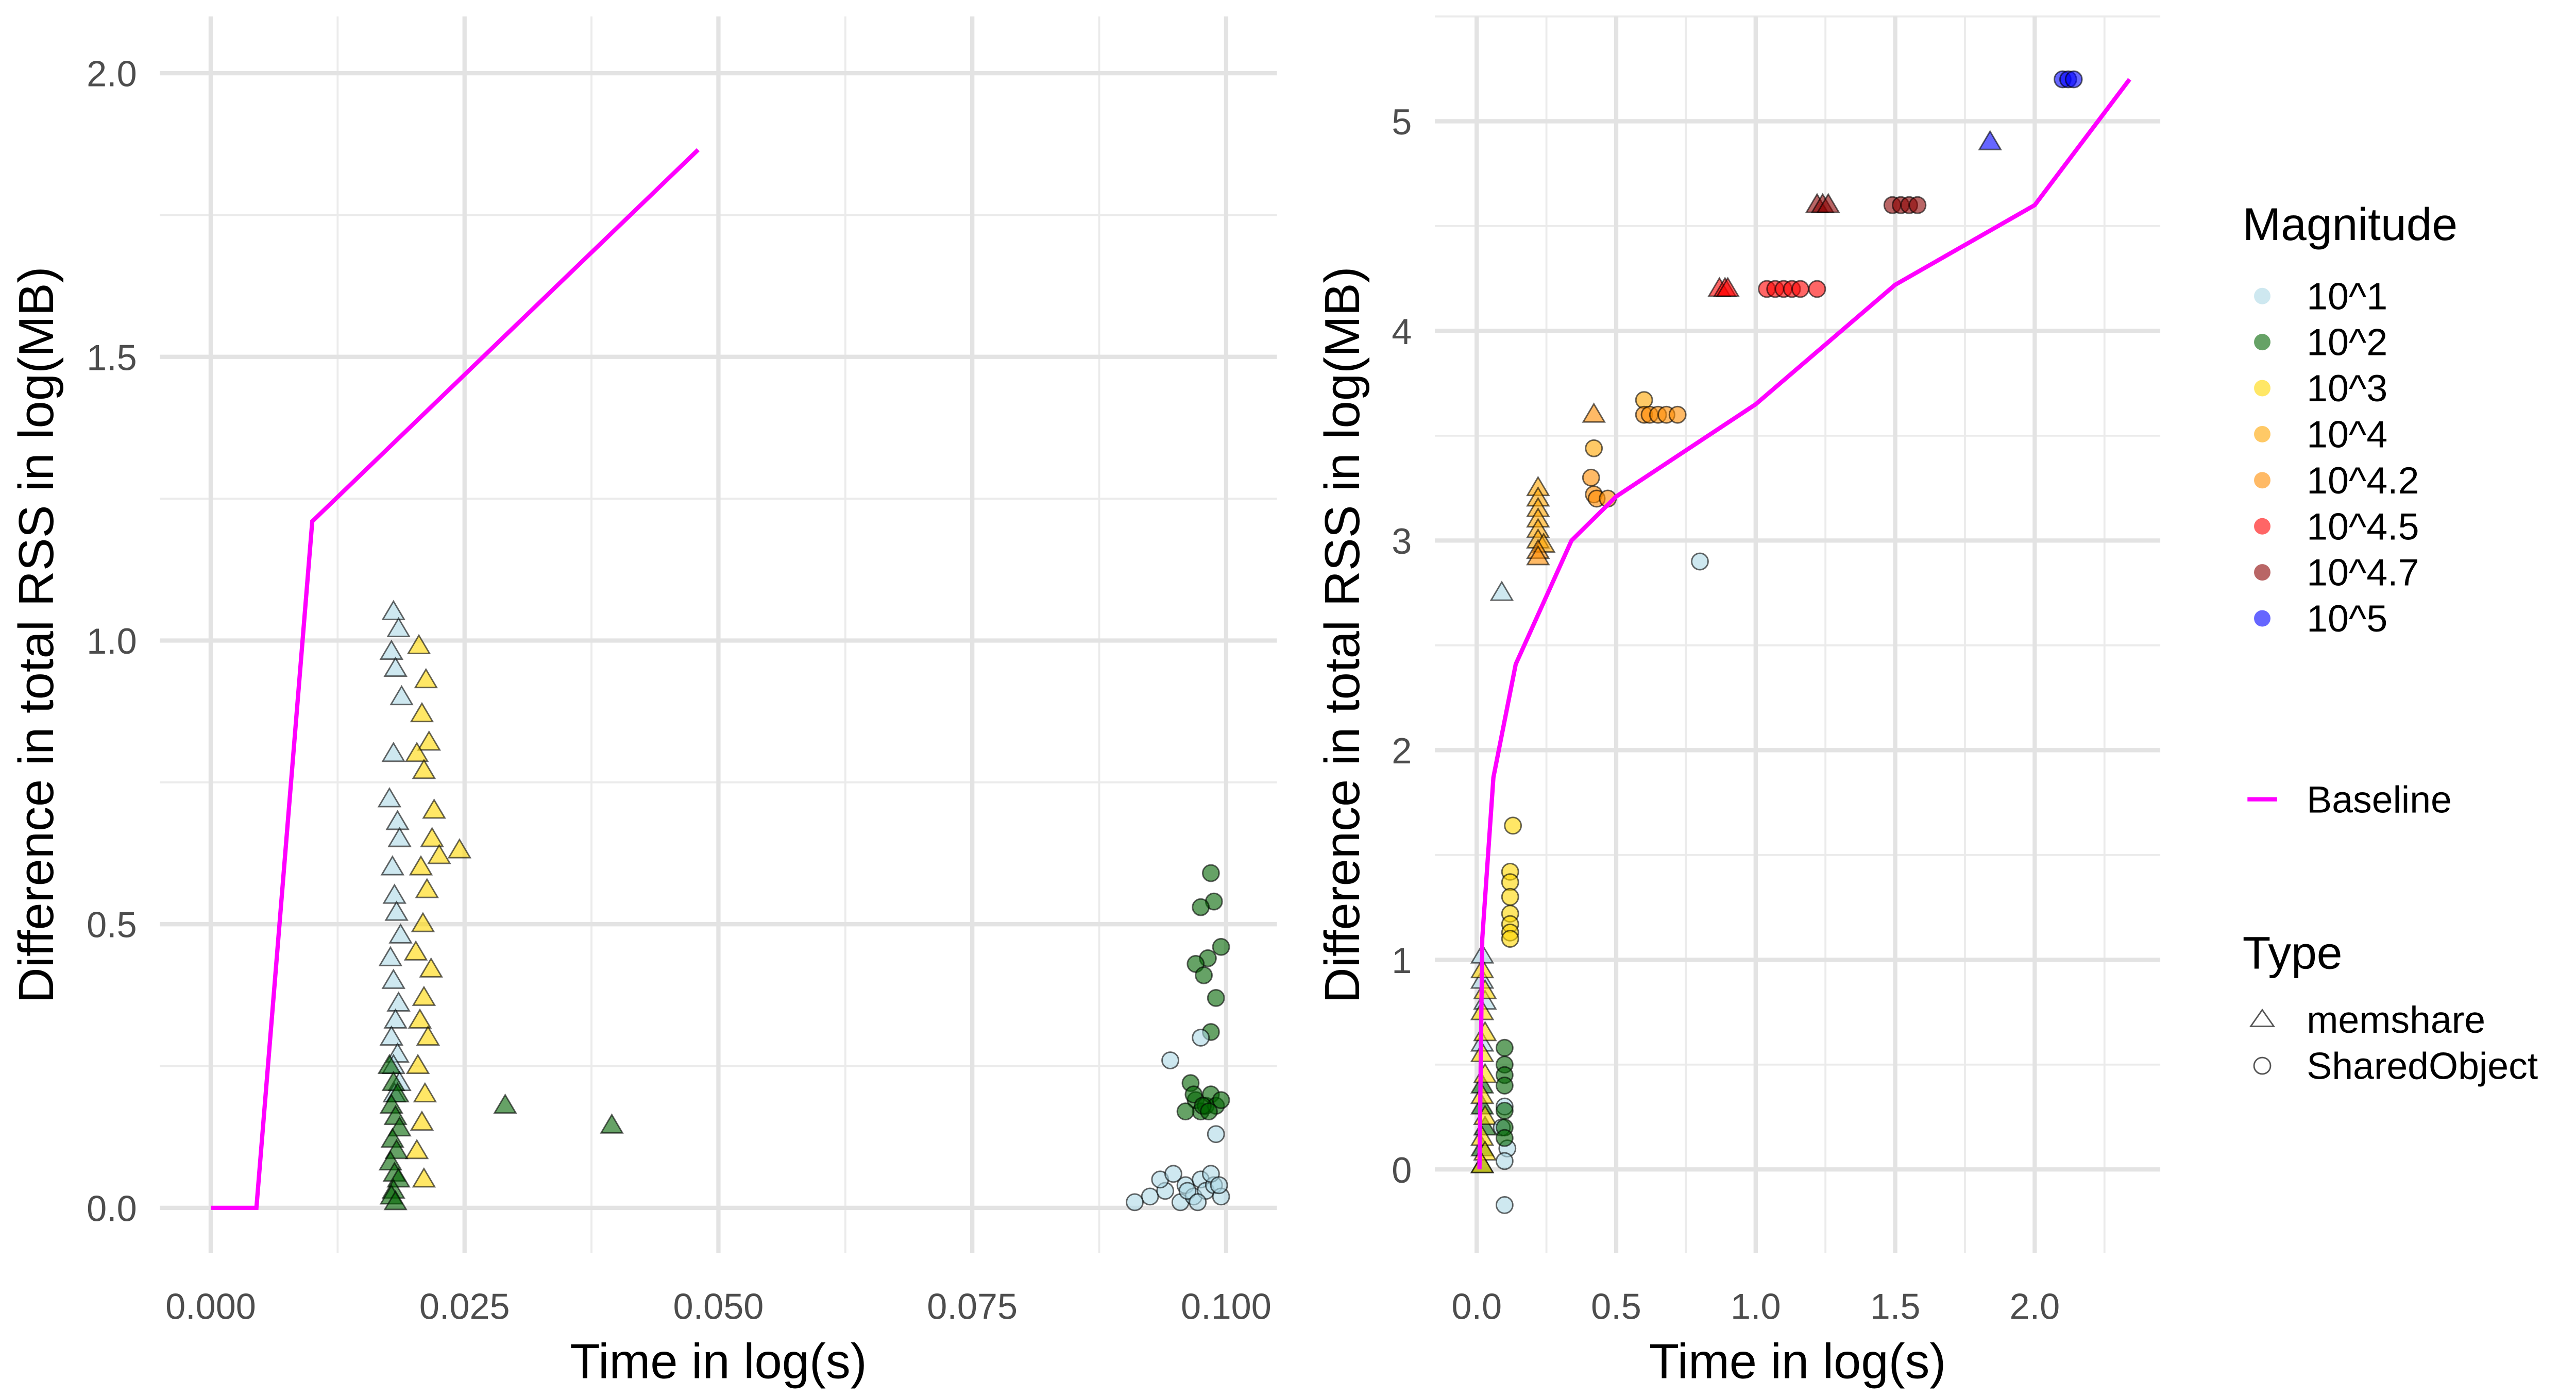 This screenshot has width=2576, height=1398. Describe the element at coordinates (2347, 343) in the screenshot. I see `legend-magnitude-label: 10^2` at that location.